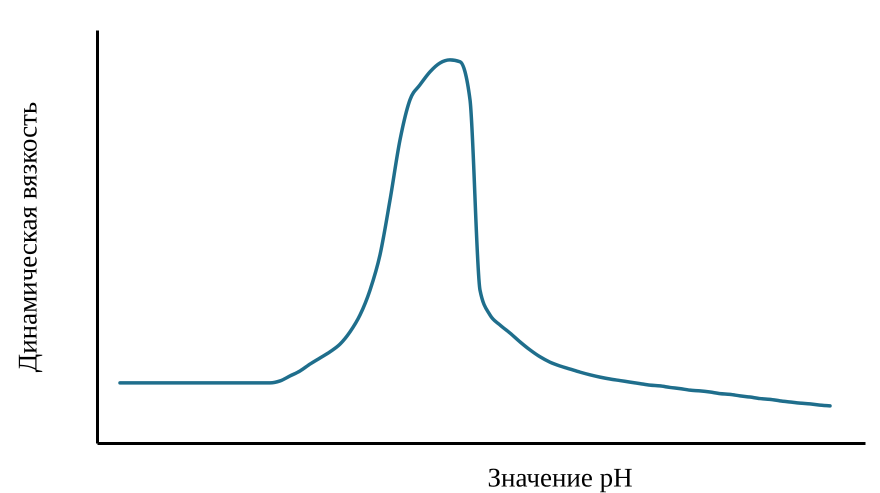 The height and width of the screenshot is (493, 880). What do you see at coordinates (560, 477) in the screenshot?
I see `x-axis-title: Значение pH` at bounding box center [560, 477].